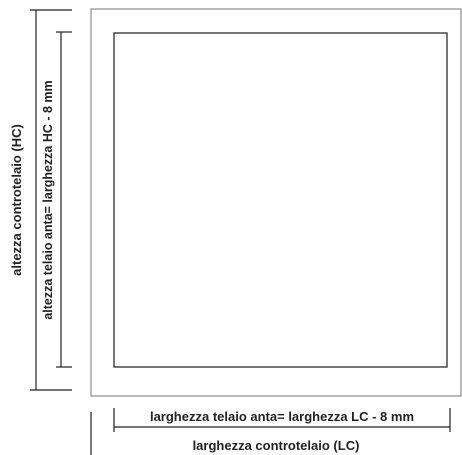 This screenshot has height=455, width=462. I want to click on outer-width-label: larghezza controtelaio (LC), so click(276, 445).